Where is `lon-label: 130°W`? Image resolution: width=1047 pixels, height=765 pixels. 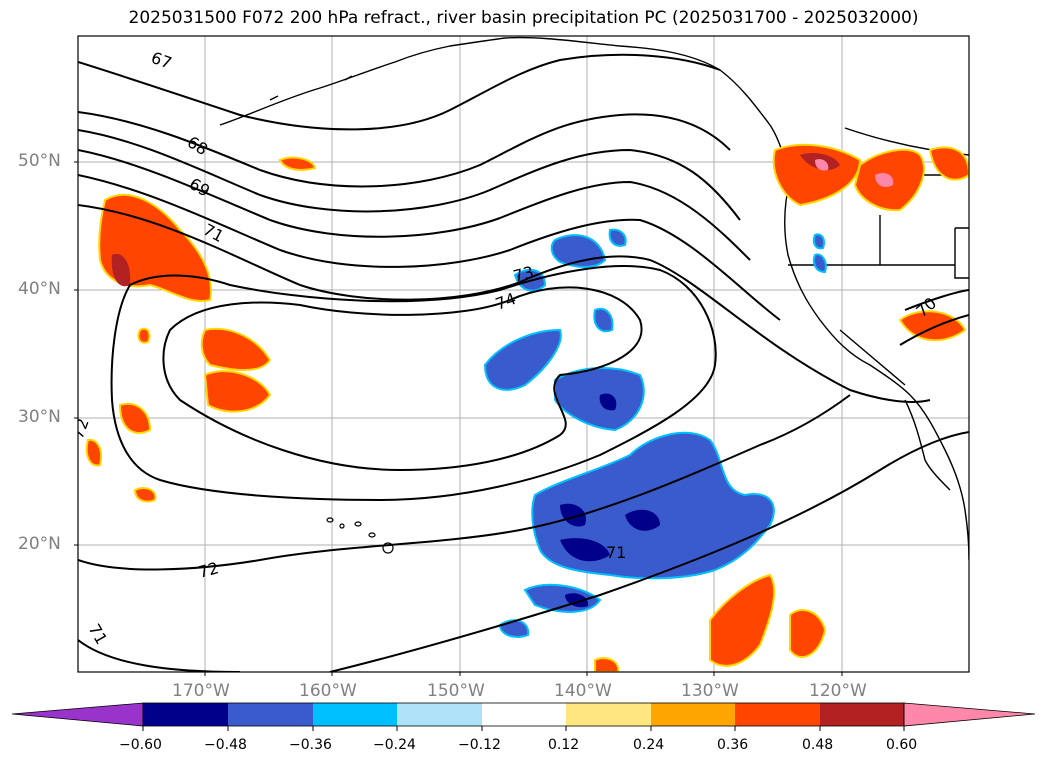
lon-label: 130°W is located at coordinates (710, 691).